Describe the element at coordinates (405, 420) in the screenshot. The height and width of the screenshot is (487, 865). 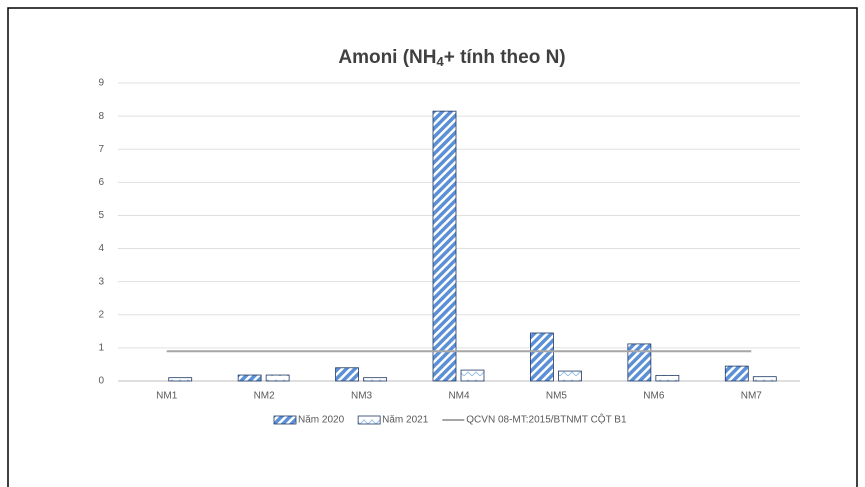
I see `legend-label: Năm 2021` at that location.